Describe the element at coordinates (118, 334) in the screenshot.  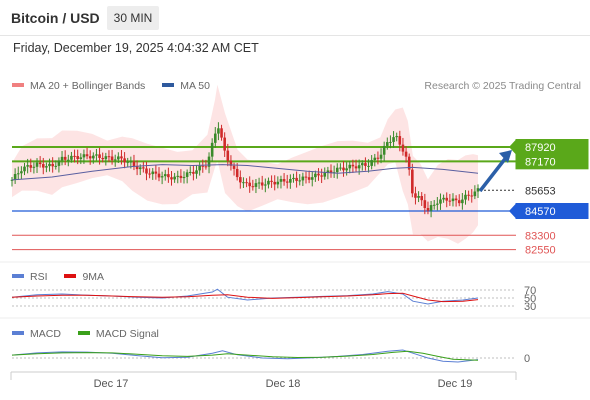
I see `legend-item-macd-signal: MACD Signal` at that location.